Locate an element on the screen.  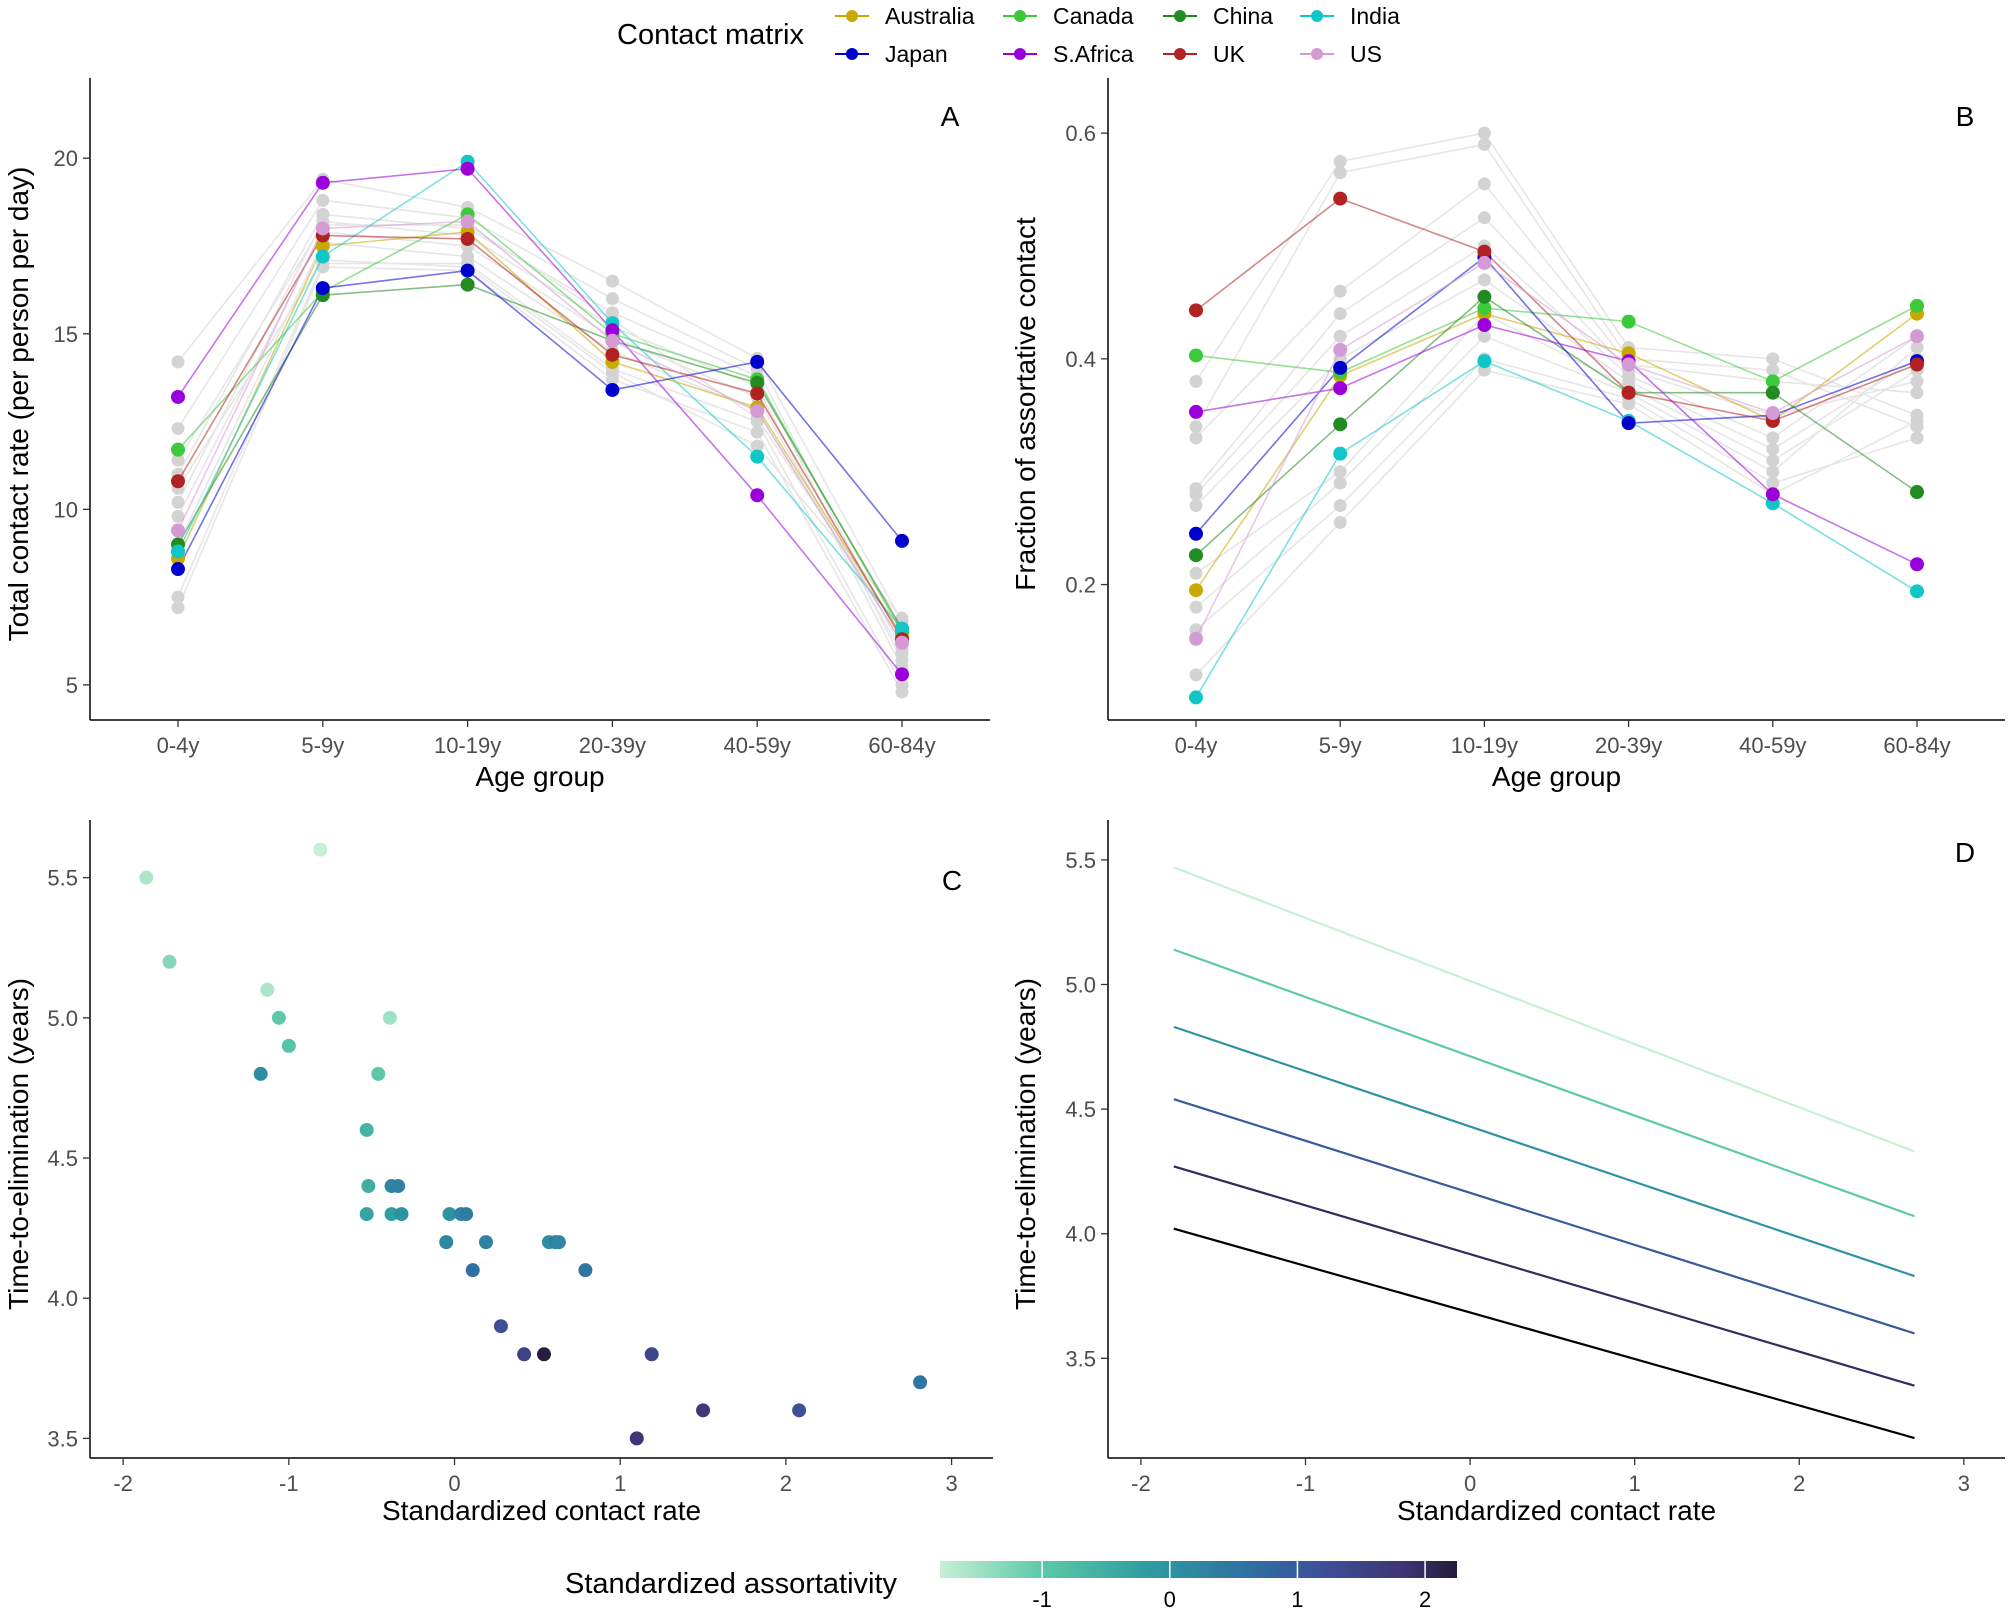
series-line-canada is located at coordinates (1556, 344).